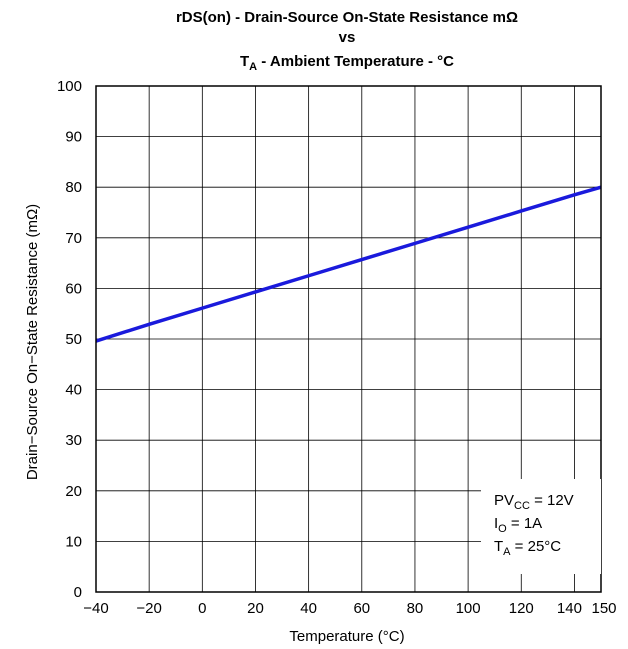  What do you see at coordinates (346, 636) in the screenshot?
I see `x-axis-label: Temperature (°C)` at bounding box center [346, 636].